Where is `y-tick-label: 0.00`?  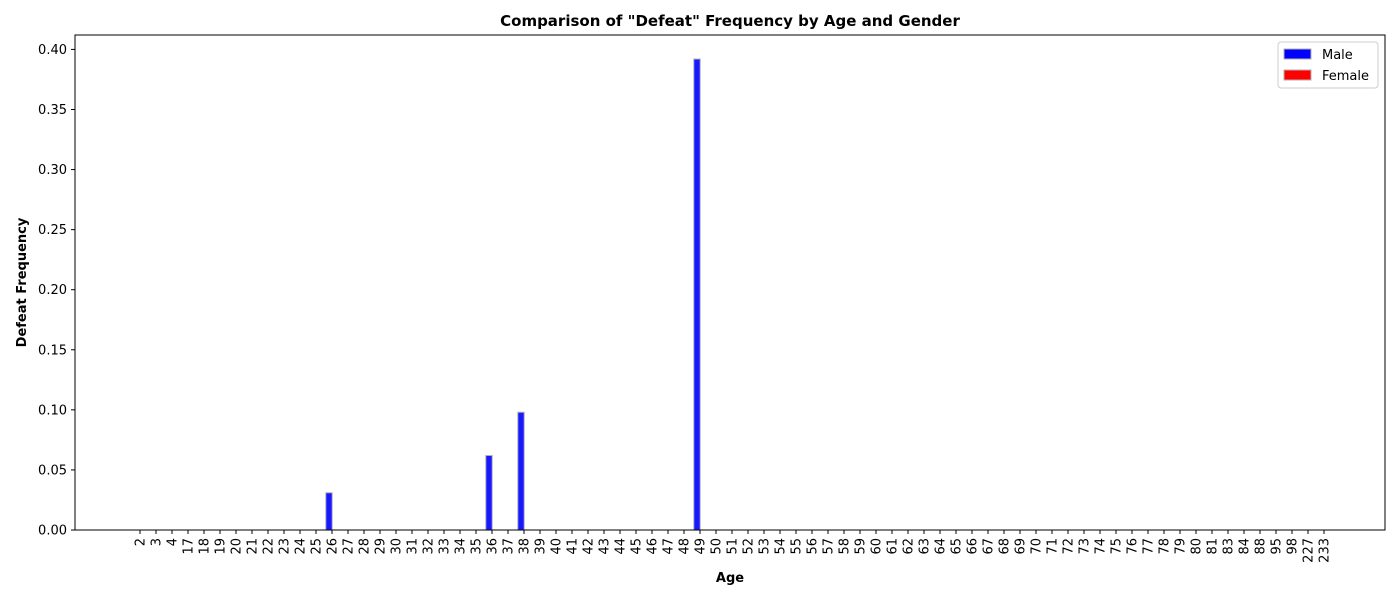
y-tick-label: 0.00 is located at coordinates (52, 531).